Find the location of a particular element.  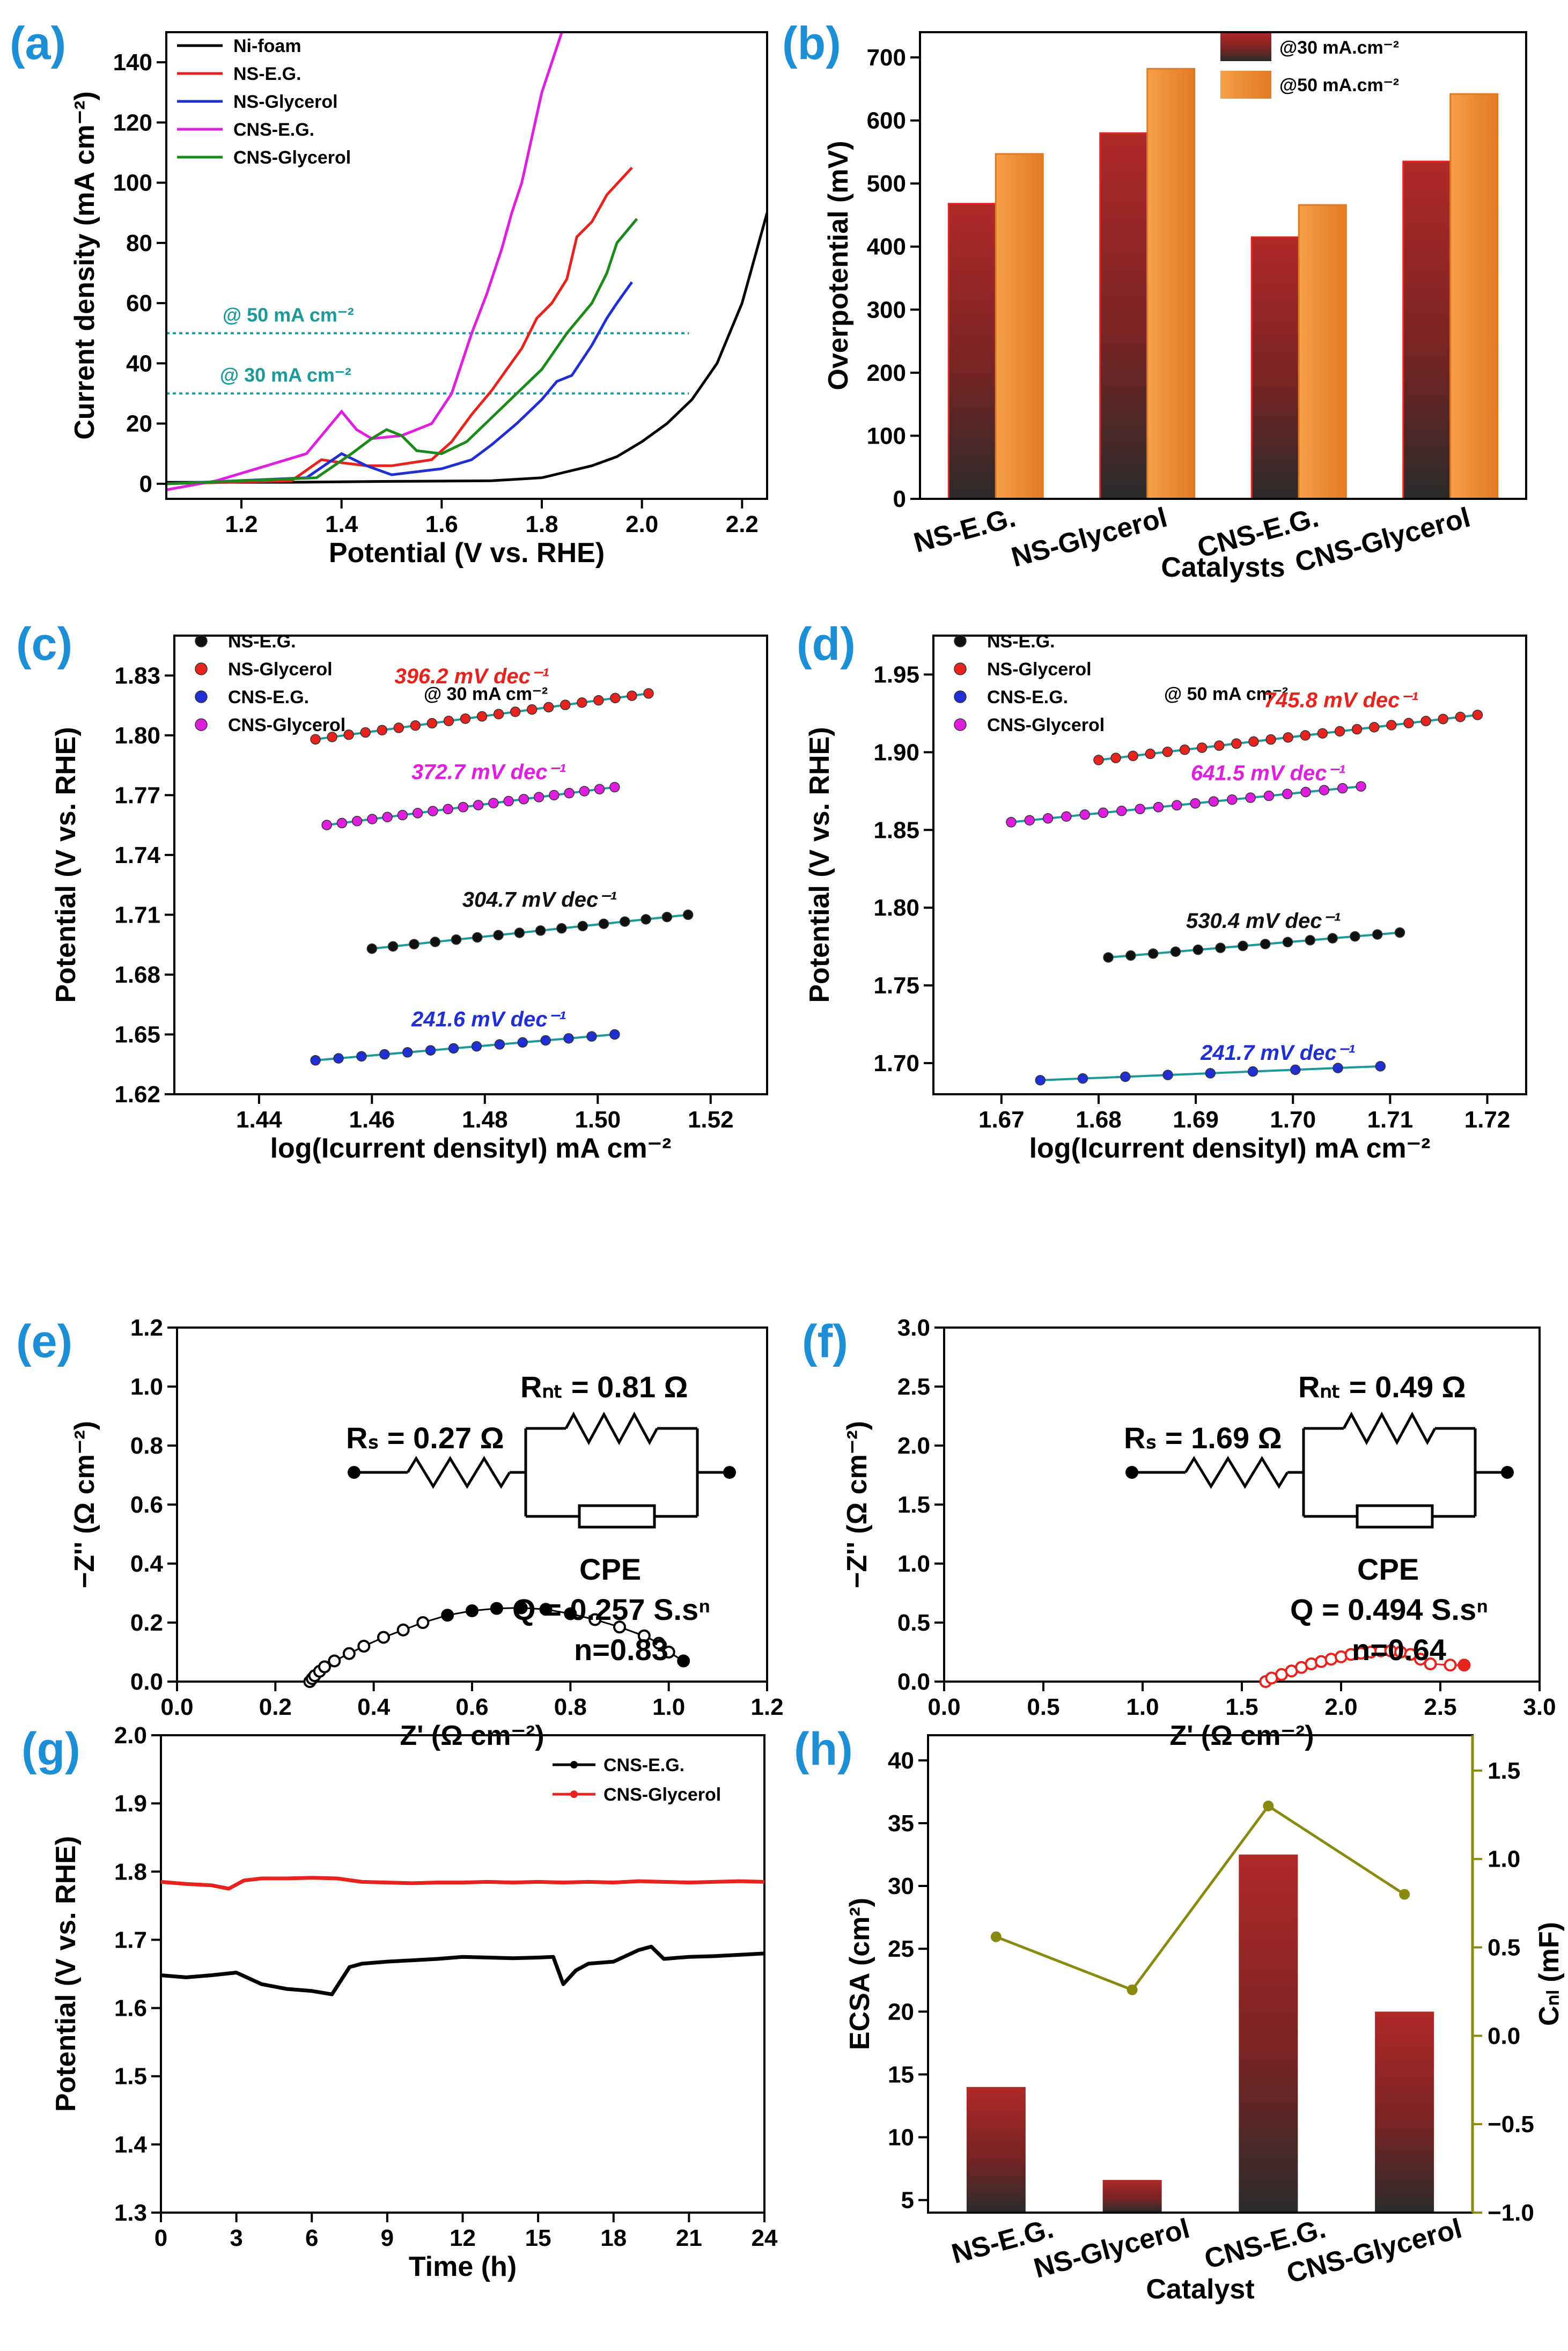

bar-NS-E.G.-30 is located at coordinates (972, 352).